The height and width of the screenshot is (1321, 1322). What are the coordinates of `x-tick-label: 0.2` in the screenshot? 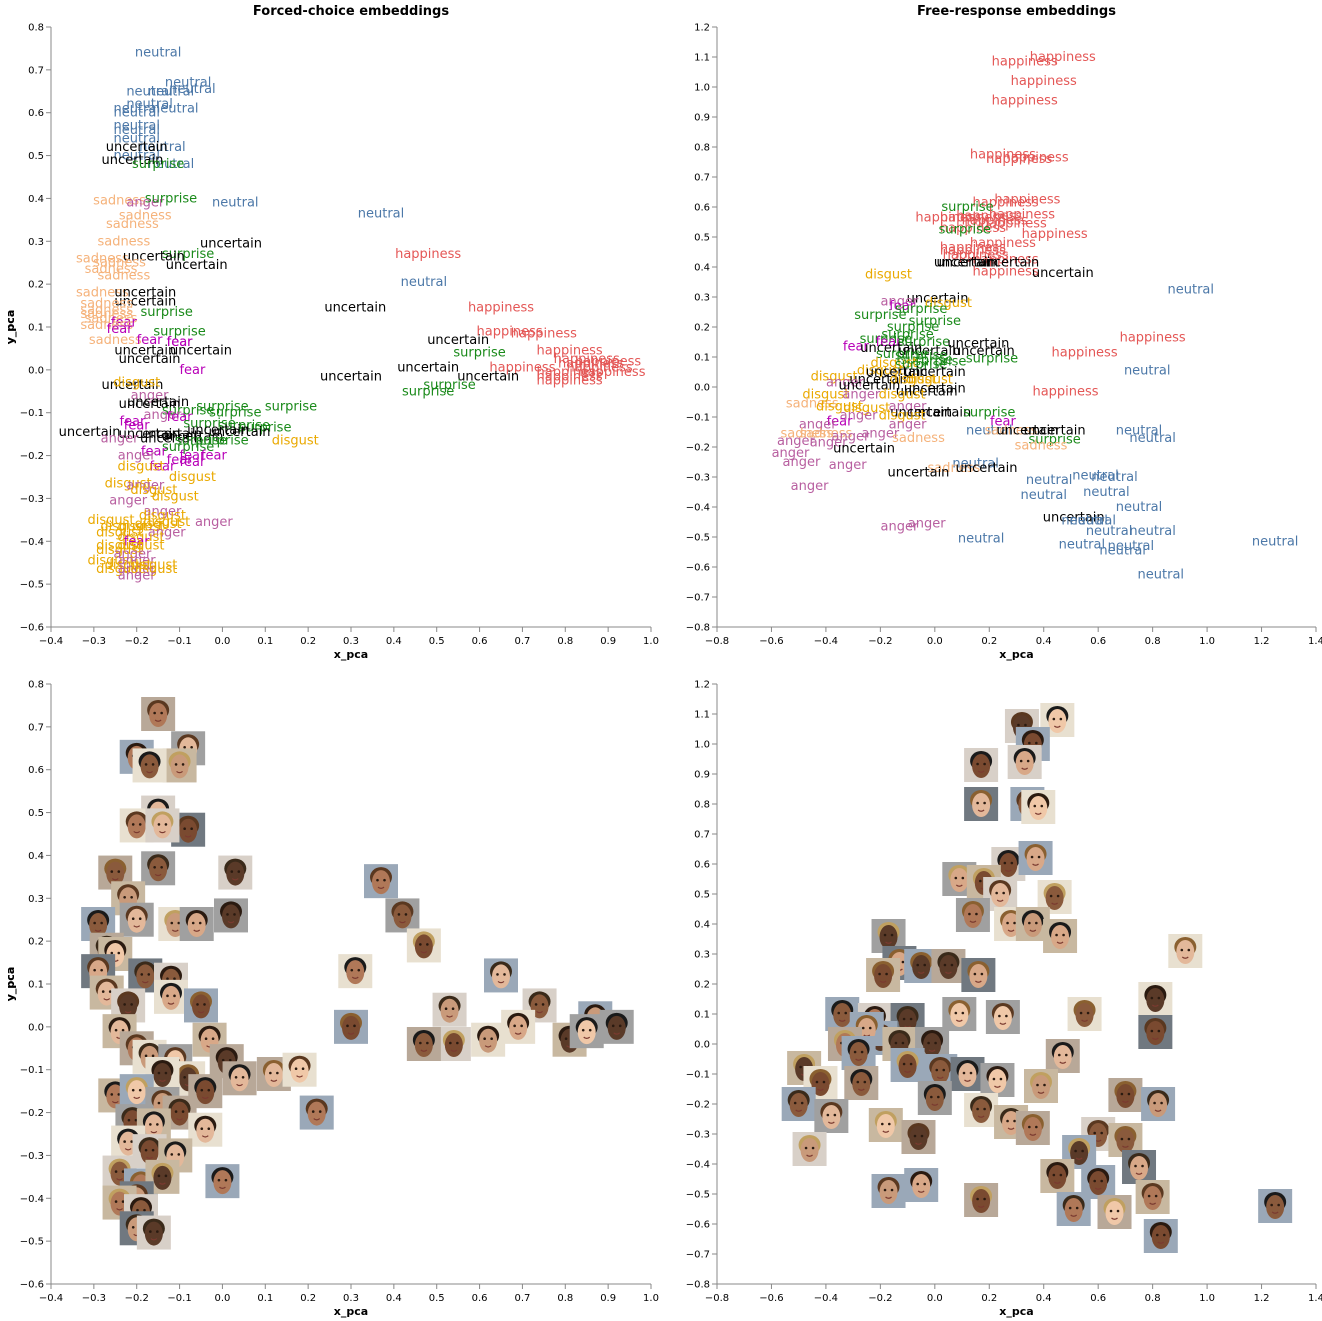 It's located at (308, 641).